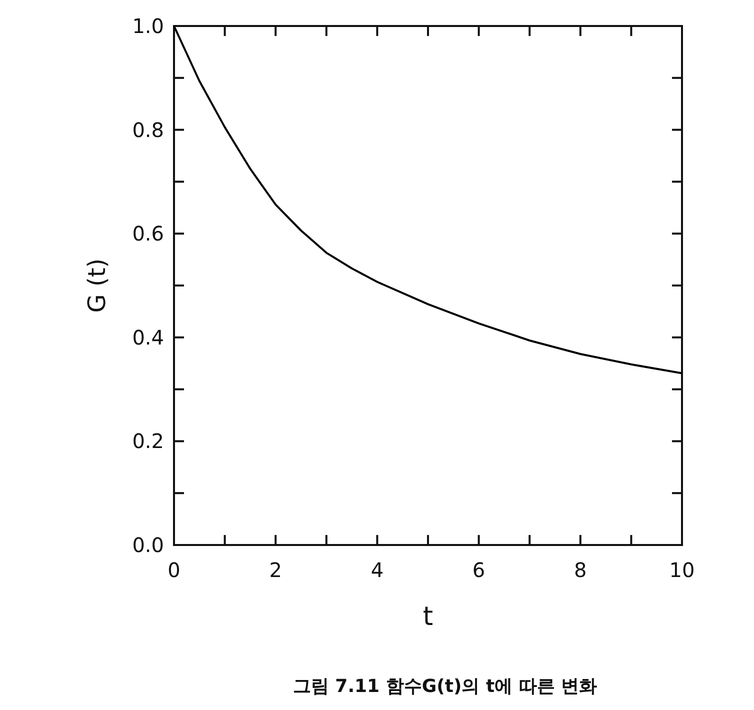  What do you see at coordinates (682, 570) in the screenshot?
I see `x-tick-label: 10` at bounding box center [682, 570].